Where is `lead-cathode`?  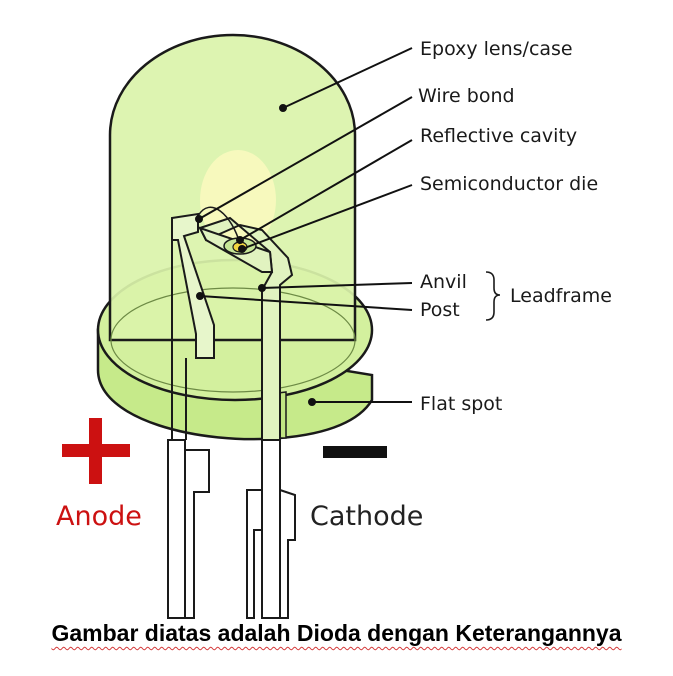 lead-cathode is located at coordinates (271, 529).